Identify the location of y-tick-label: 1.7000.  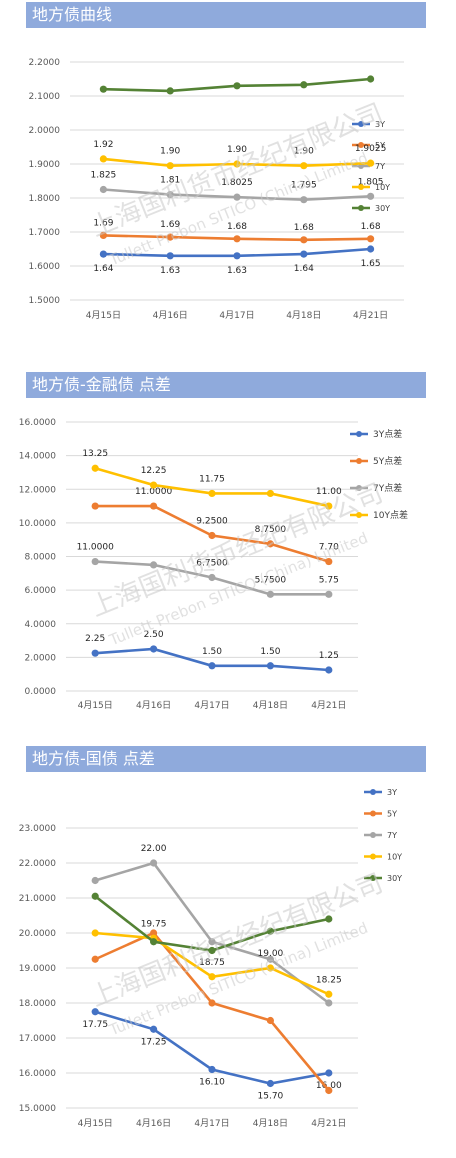
(45, 233).